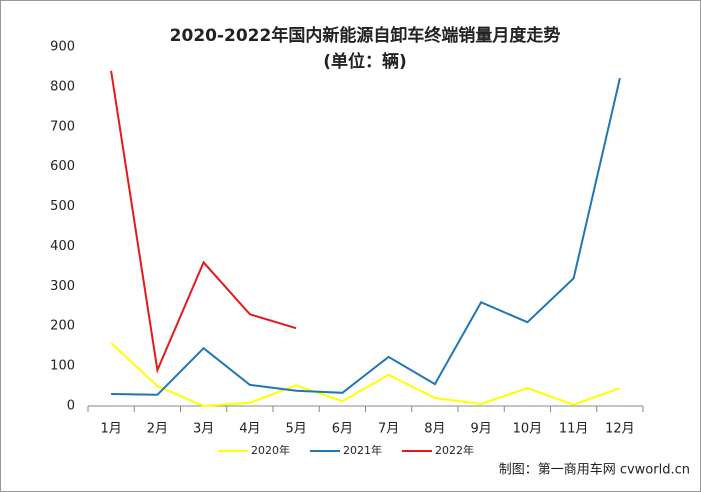 The width and height of the screenshot is (701, 492). I want to click on x-tick-label: 2月, so click(157, 429).